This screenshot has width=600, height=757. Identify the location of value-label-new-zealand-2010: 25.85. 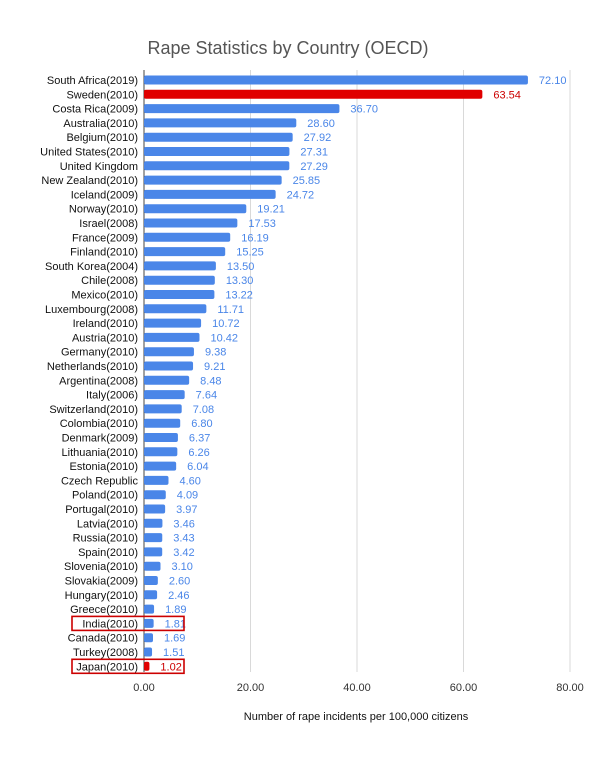
(307, 181).